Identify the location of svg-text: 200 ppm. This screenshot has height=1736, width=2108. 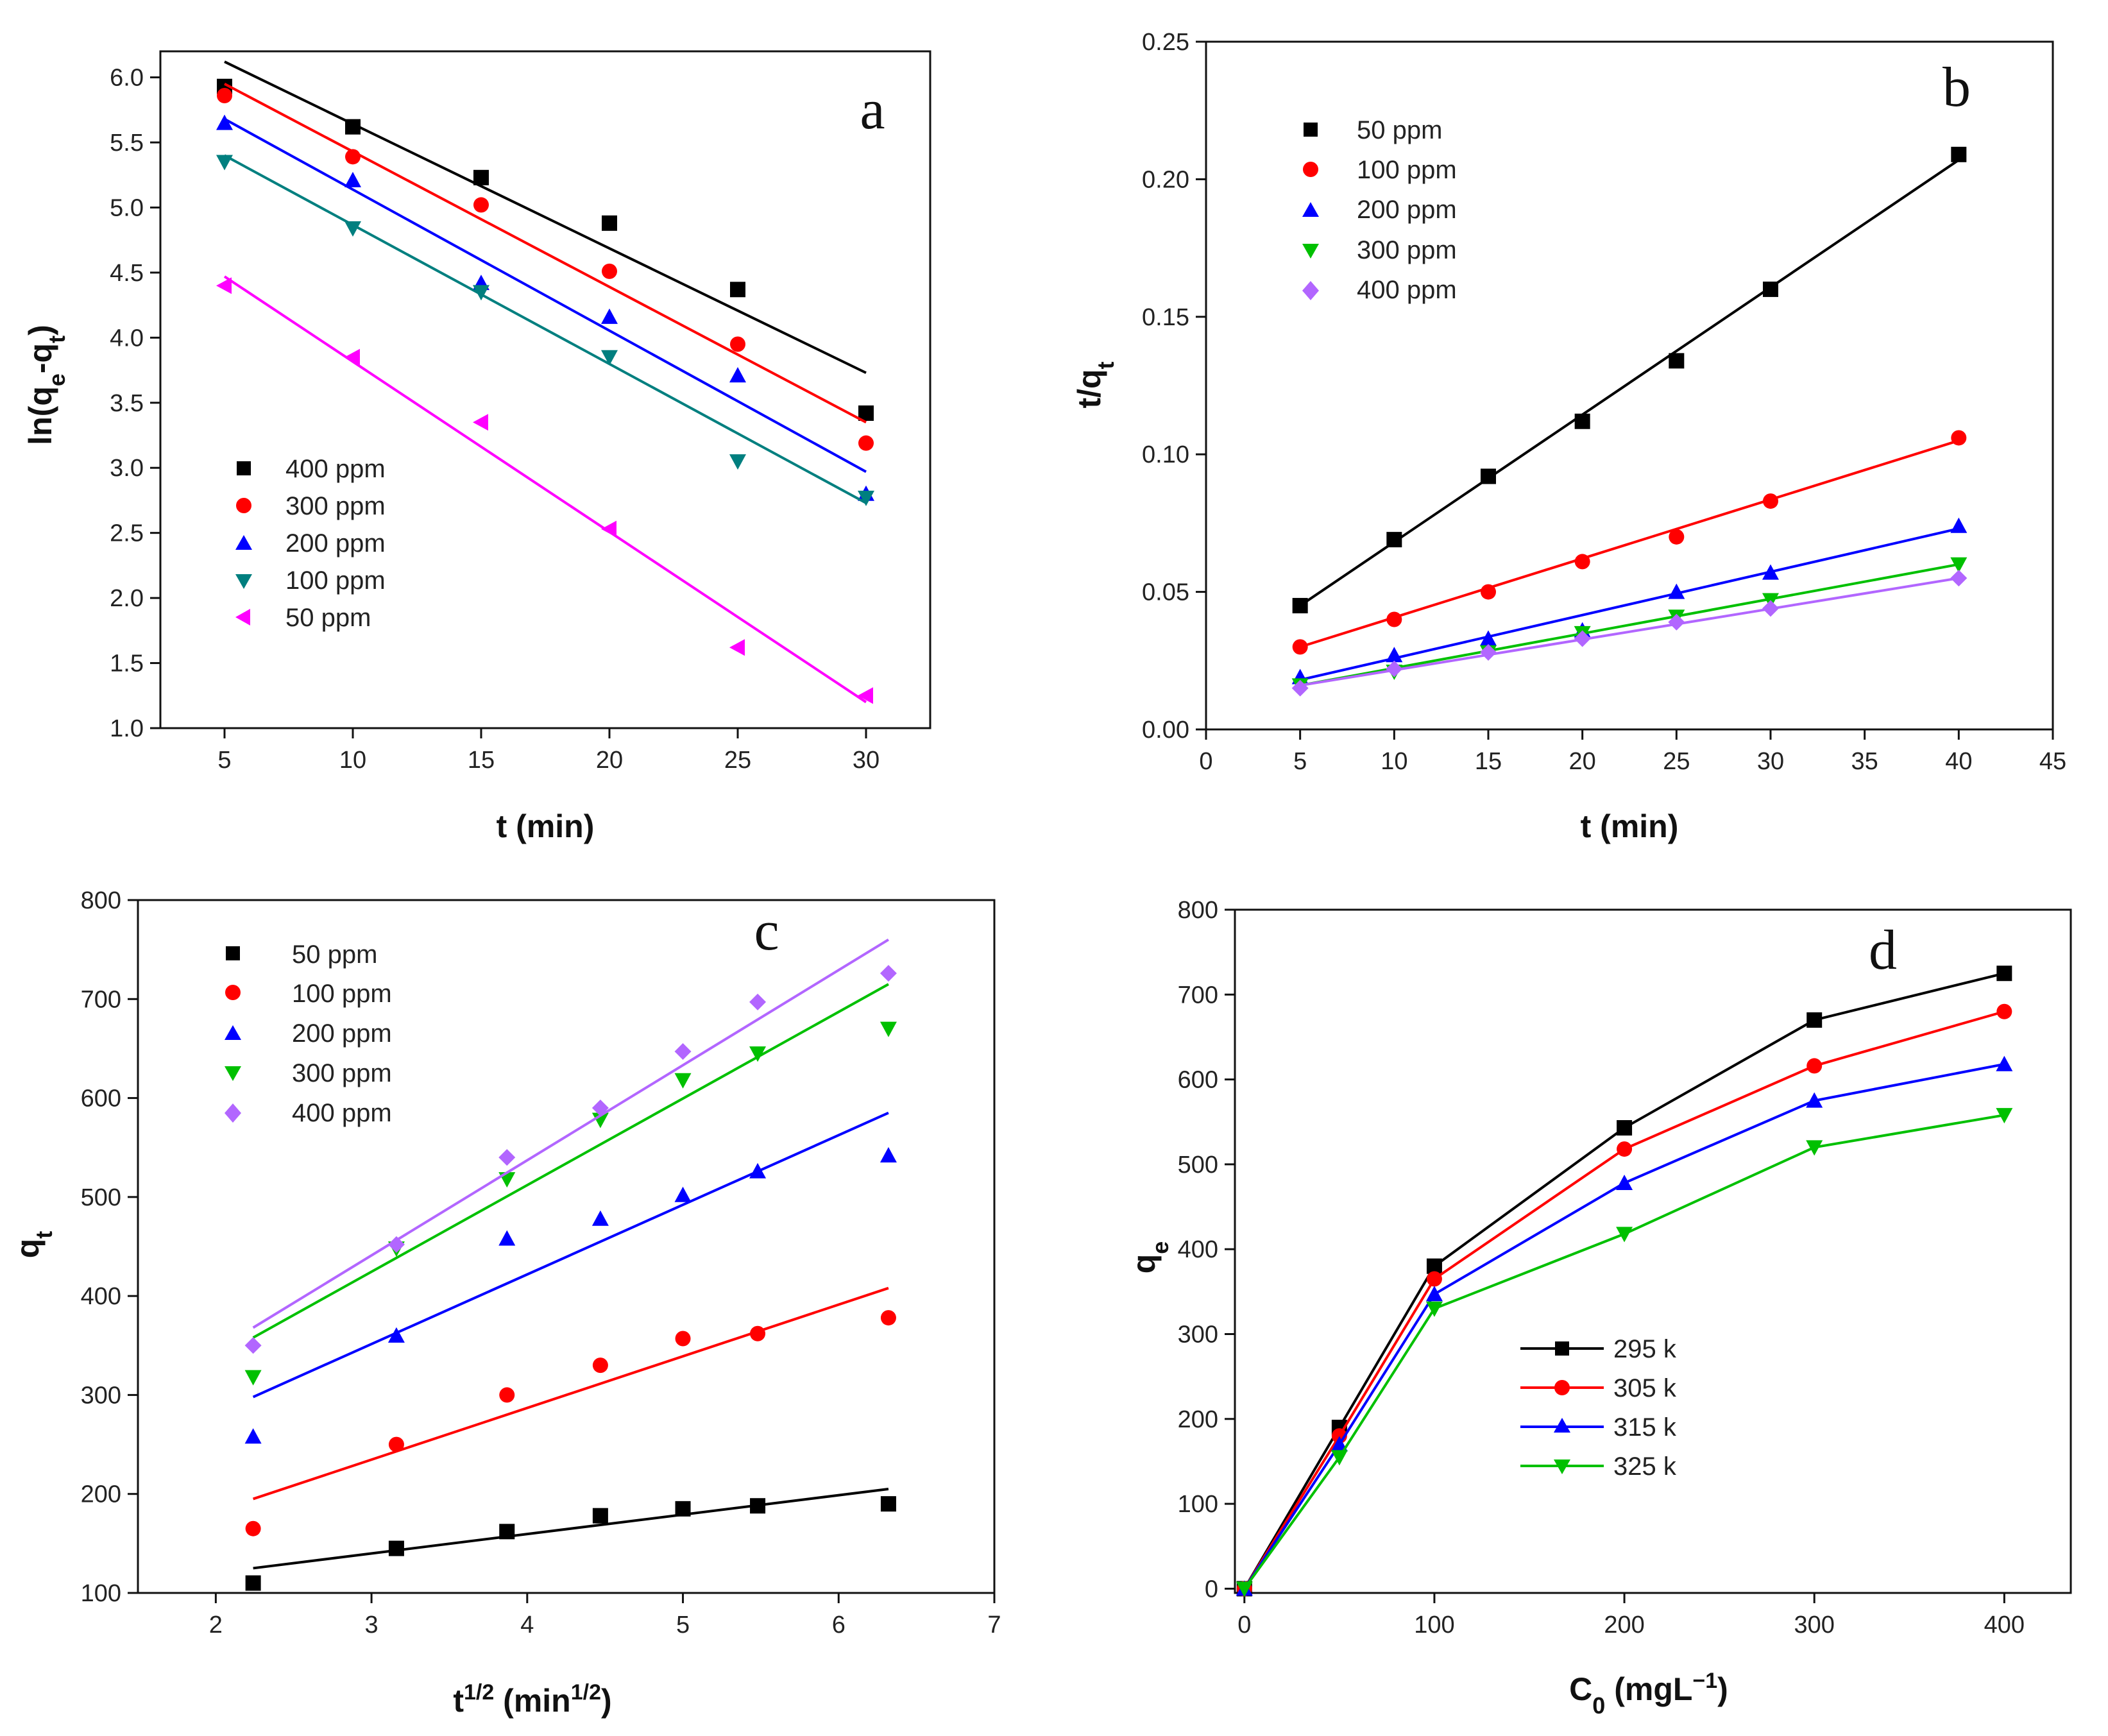
(342, 1033).